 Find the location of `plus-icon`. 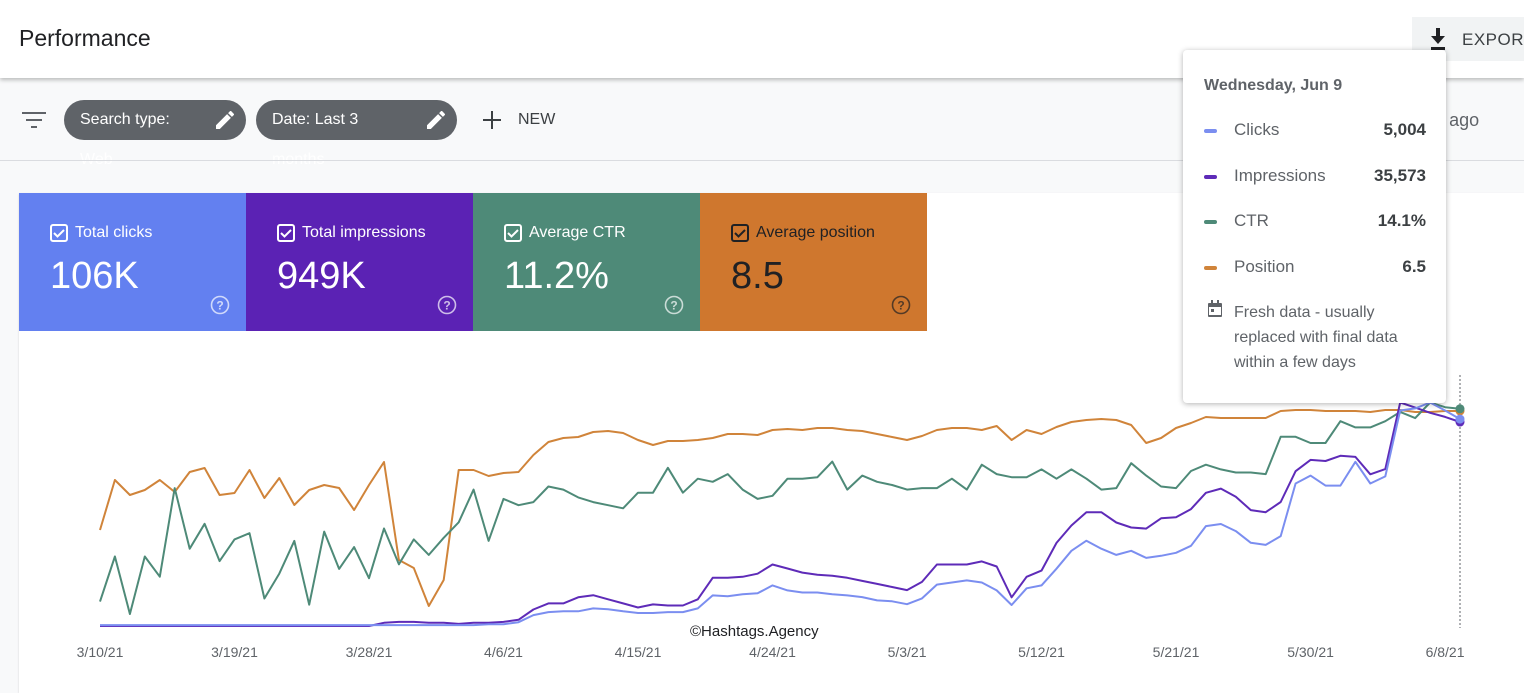

plus-icon is located at coordinates (492, 120).